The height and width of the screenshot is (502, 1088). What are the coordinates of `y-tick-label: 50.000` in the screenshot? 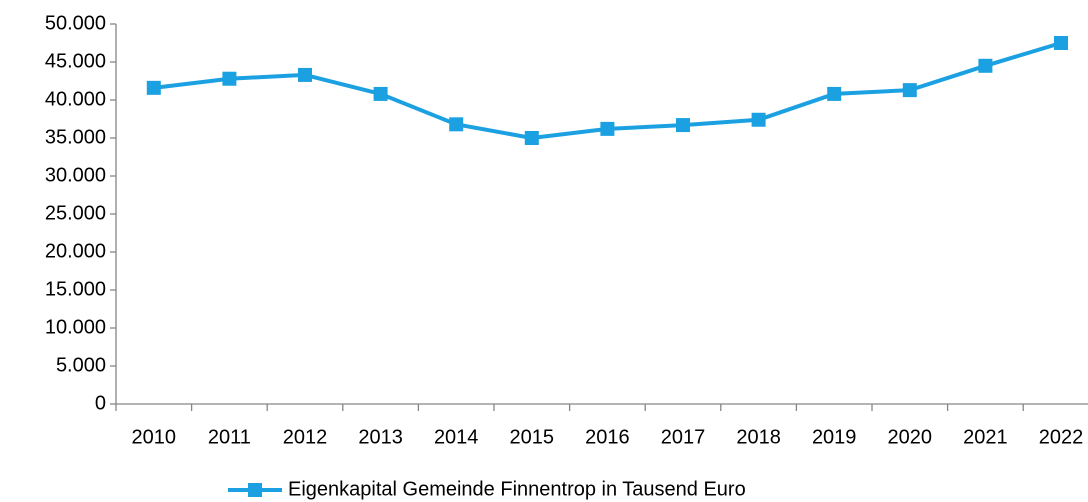 It's located at (75, 23).